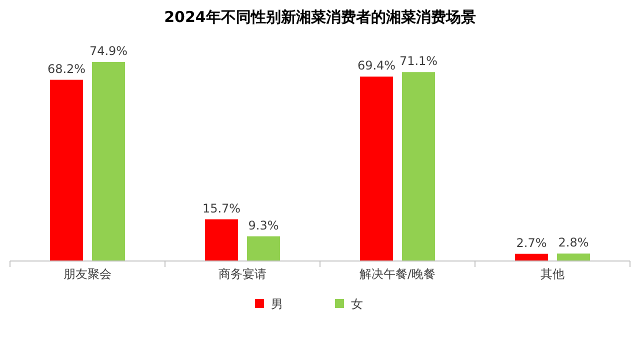 This screenshot has height=341, width=640. I want to click on data-label: 2.8%, so click(573, 243).